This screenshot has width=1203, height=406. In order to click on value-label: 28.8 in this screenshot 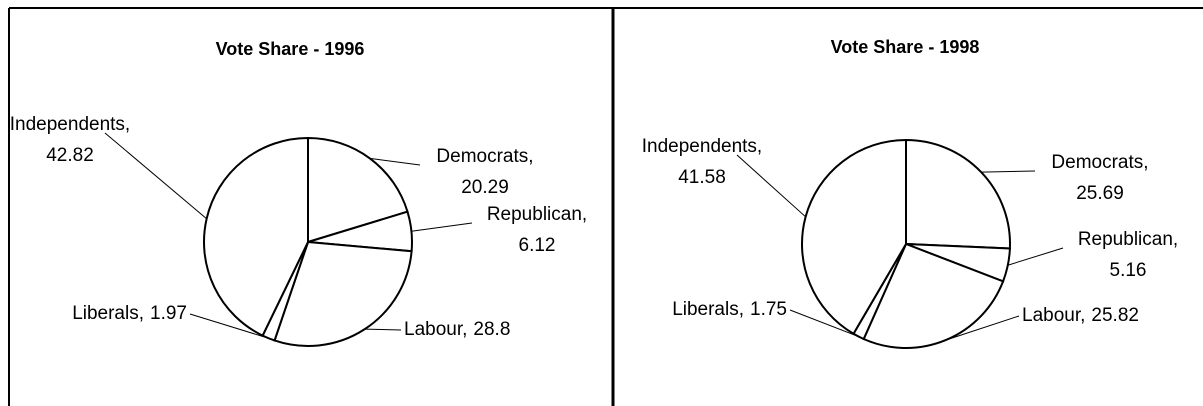, I will do `click(491, 329)`.